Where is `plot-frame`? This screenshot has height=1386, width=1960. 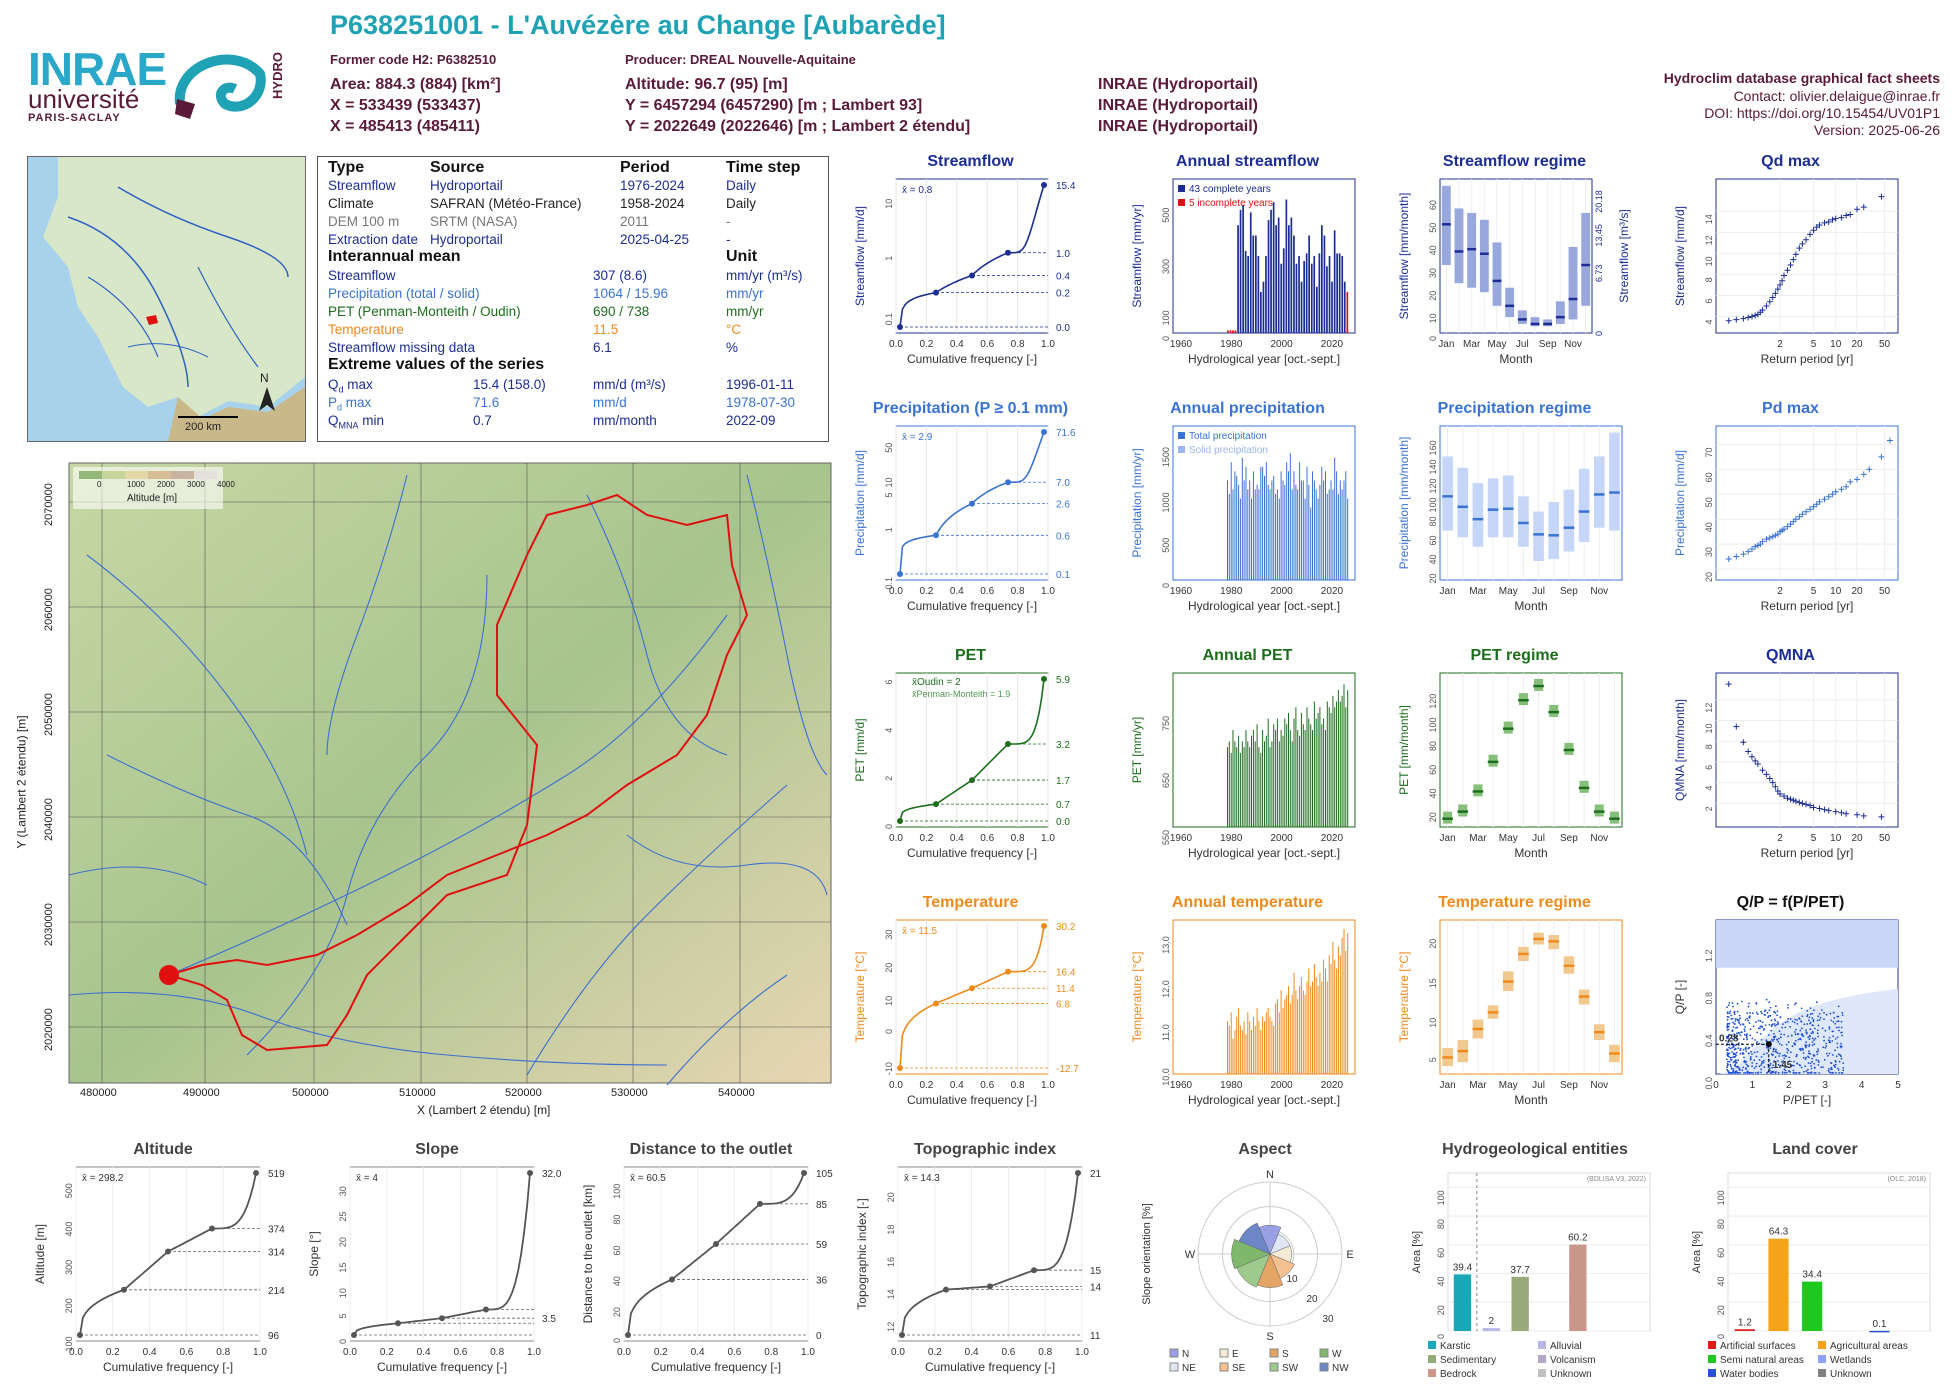 plot-frame is located at coordinates (972, 997).